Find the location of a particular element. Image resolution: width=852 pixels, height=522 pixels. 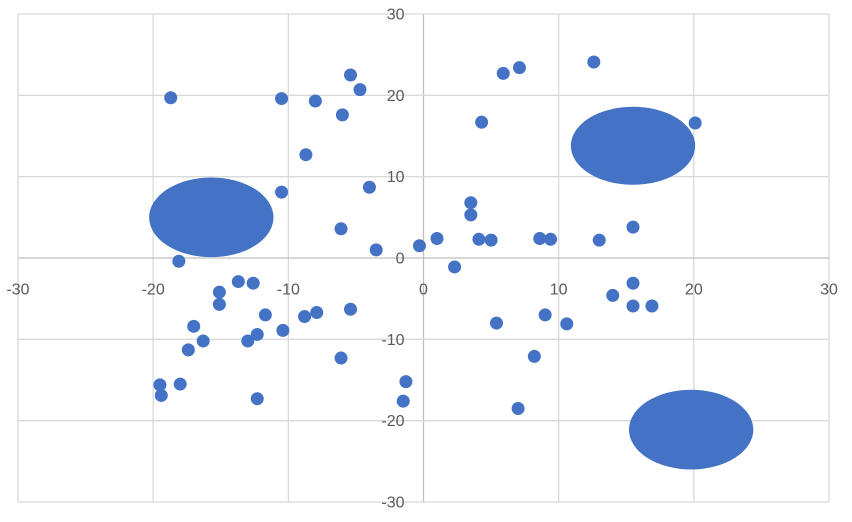

y-axis-tick-label: 20 is located at coordinates (396, 96).